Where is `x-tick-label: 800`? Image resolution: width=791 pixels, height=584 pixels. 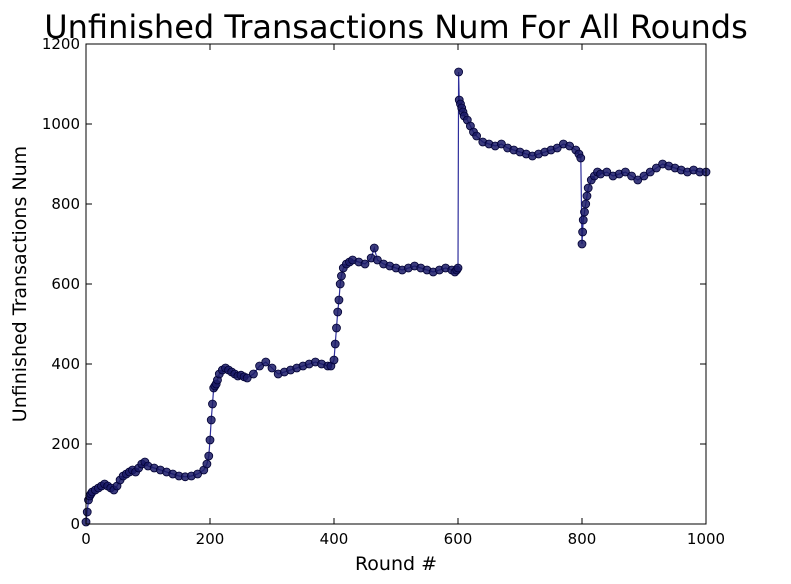
x-tick-label: 800 is located at coordinates (582, 539).